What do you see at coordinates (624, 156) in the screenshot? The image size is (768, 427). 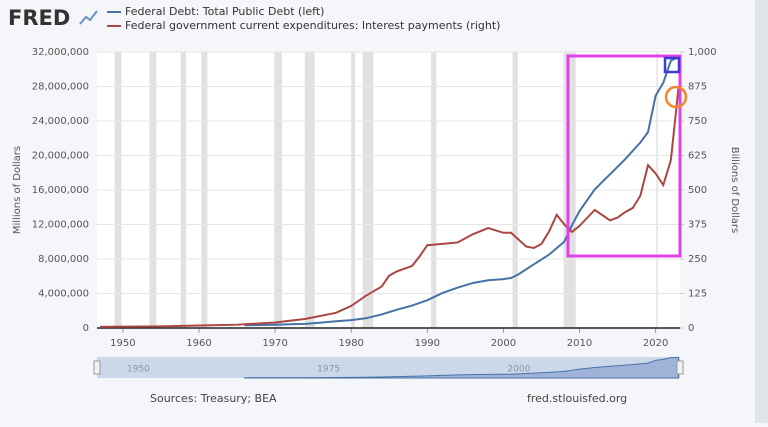 I see `highlight-box` at bounding box center [624, 156].